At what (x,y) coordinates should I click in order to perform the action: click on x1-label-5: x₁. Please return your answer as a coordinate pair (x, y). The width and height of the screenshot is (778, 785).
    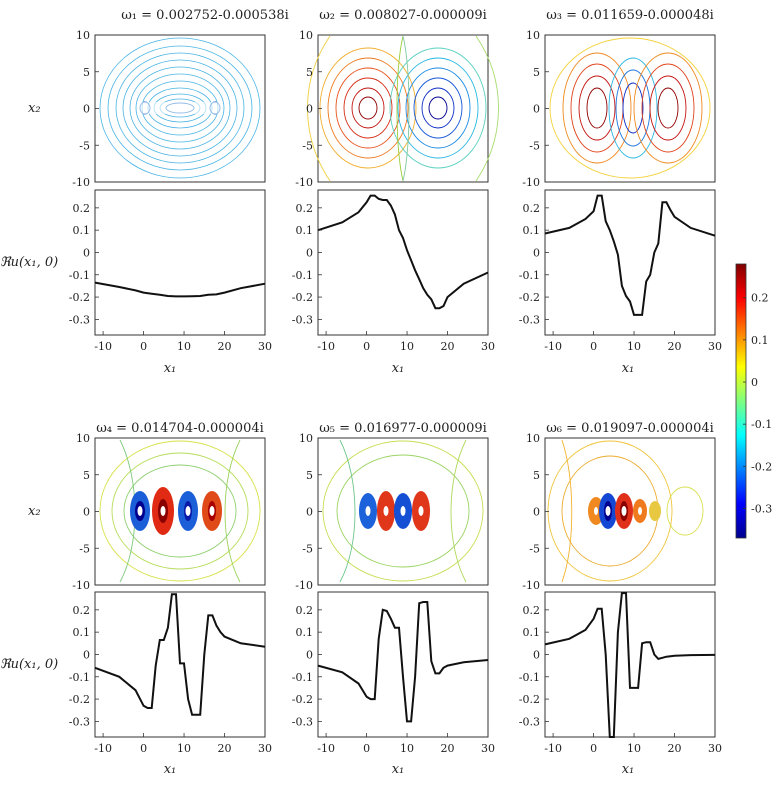
    Looking at the image, I should click on (398, 769).